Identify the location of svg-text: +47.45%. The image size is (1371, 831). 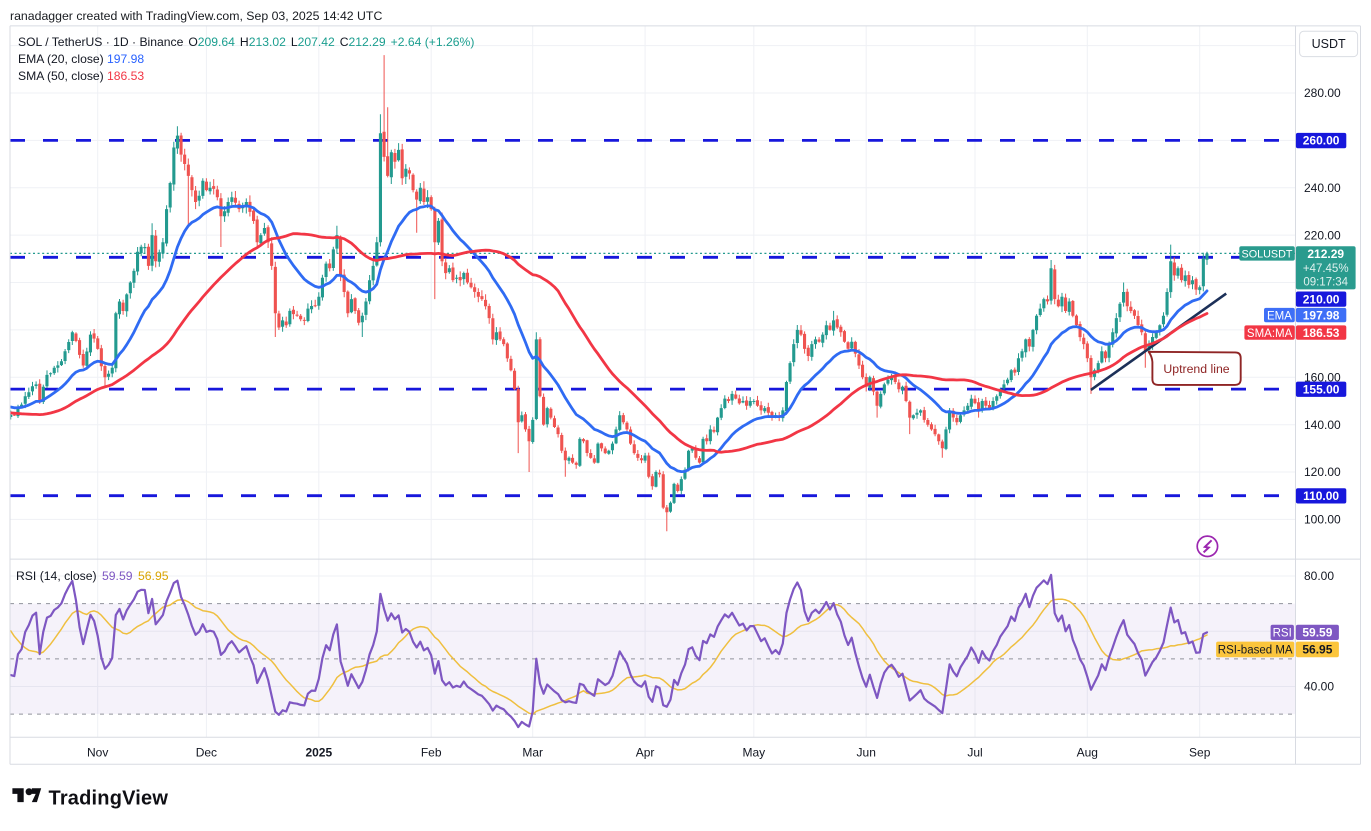
(1326, 269).